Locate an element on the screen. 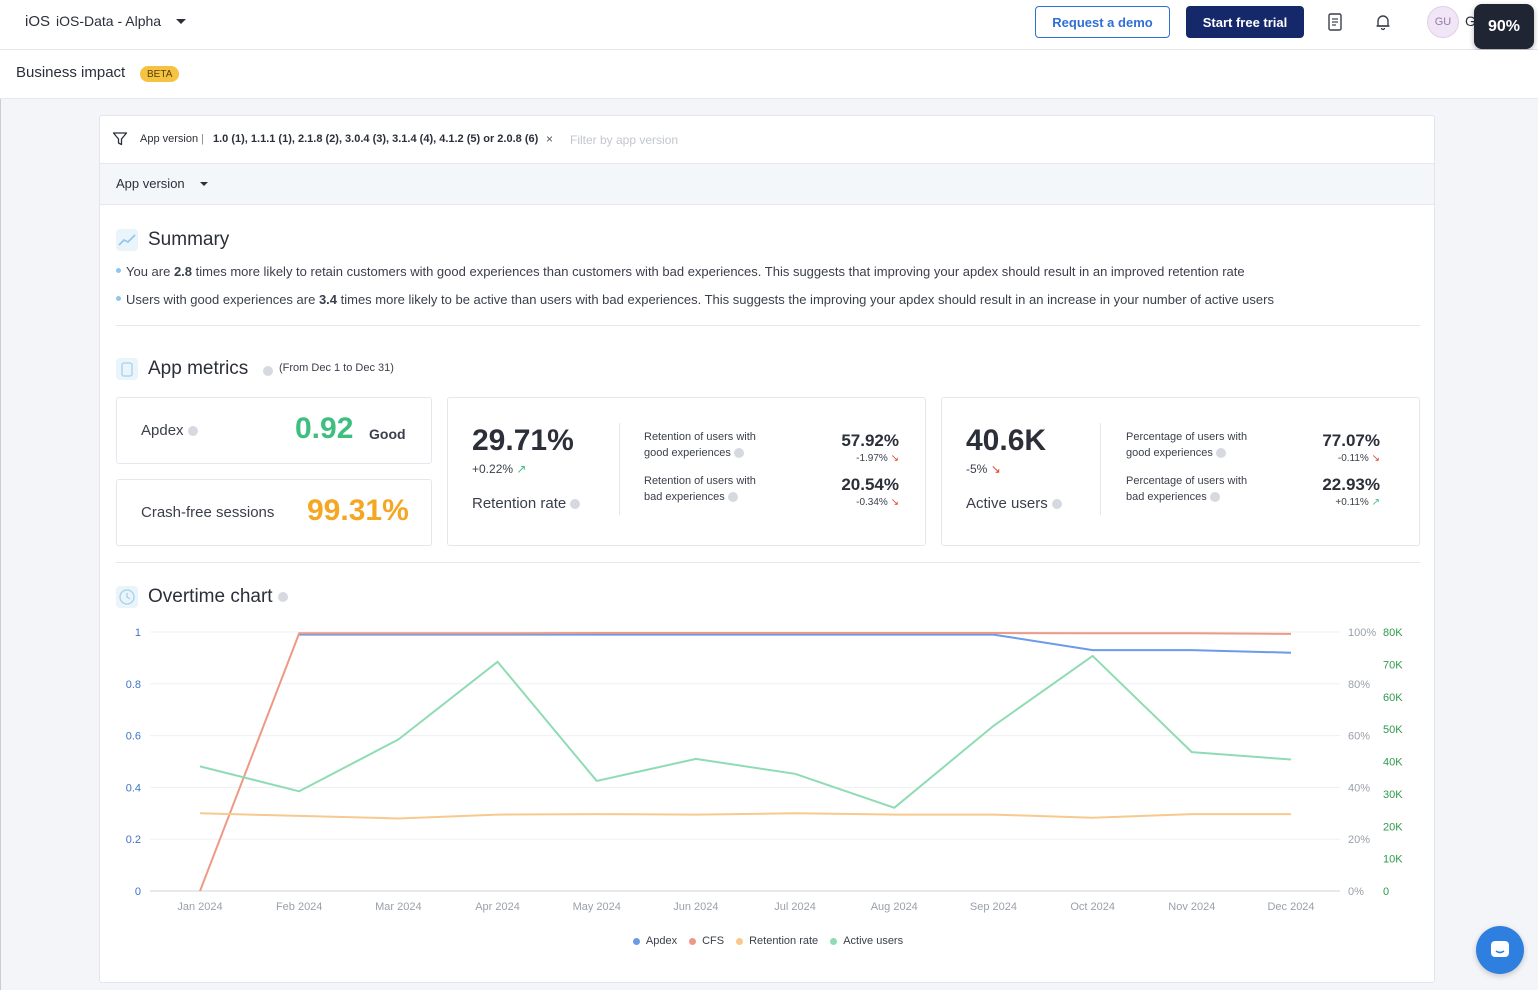 Image resolution: width=1538 pixels, height=990 pixels. legend-item: CFS is located at coordinates (706, 941).